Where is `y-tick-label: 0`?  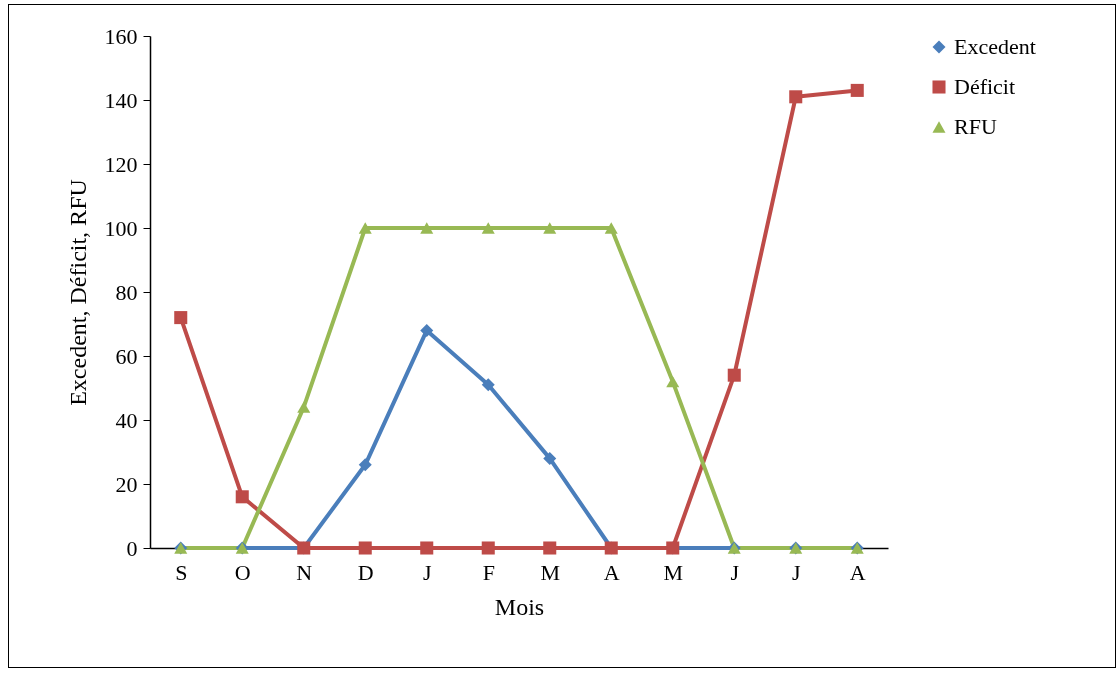
y-tick-label: 0 is located at coordinates (132, 548).